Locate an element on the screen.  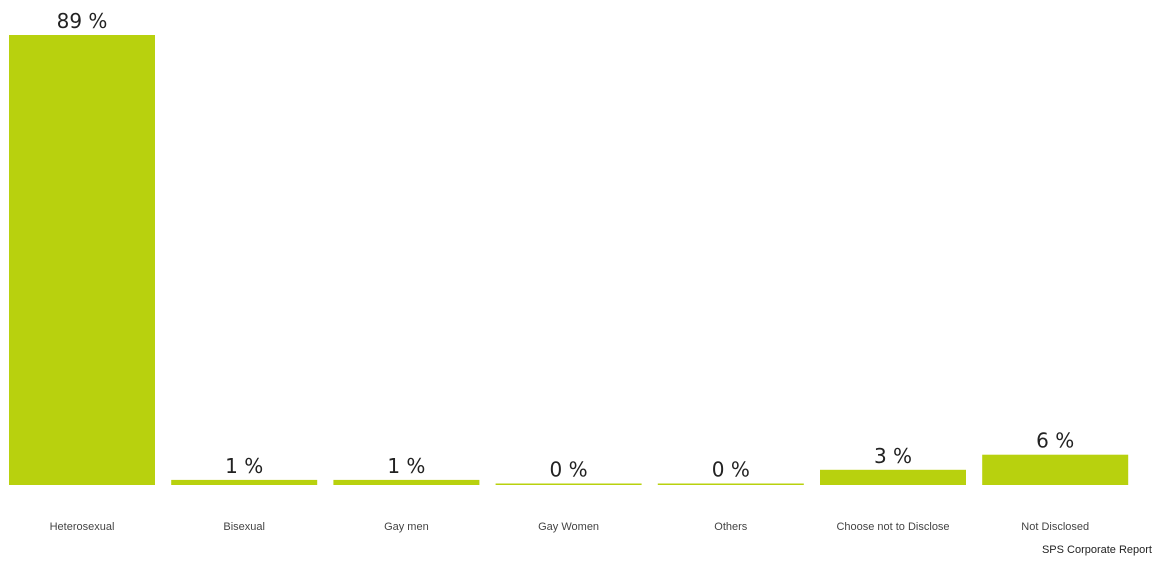
bar-value-label: 89 % is located at coordinates (82, 21).